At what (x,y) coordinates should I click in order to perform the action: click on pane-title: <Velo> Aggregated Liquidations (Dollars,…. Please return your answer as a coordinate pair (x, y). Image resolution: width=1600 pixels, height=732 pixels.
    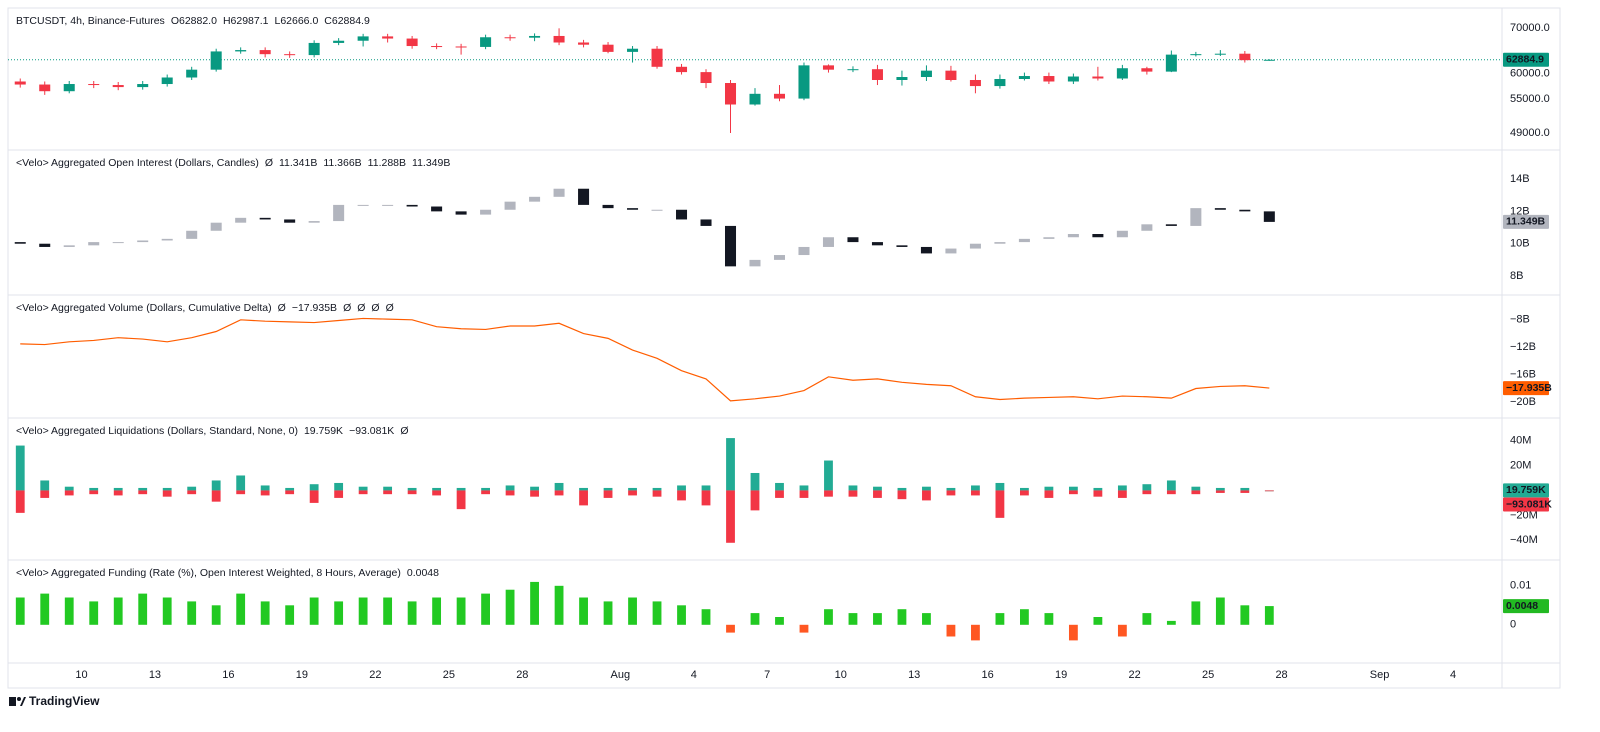
    Looking at the image, I should click on (157, 431).